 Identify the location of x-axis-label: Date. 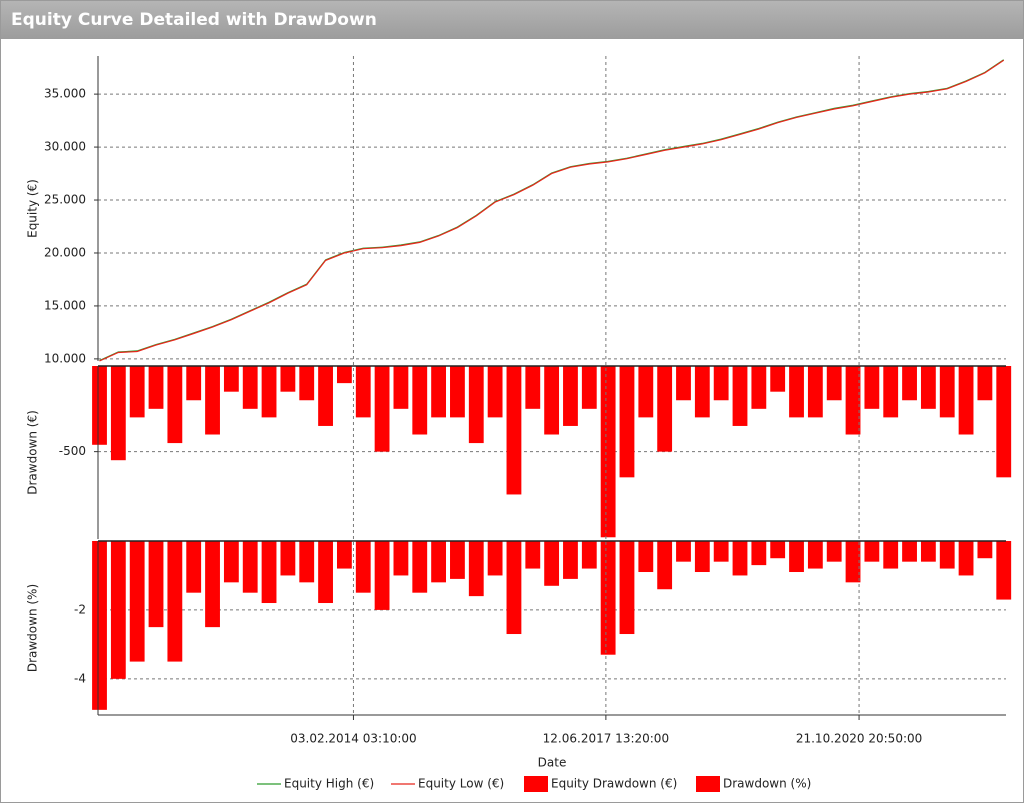
(552, 763).